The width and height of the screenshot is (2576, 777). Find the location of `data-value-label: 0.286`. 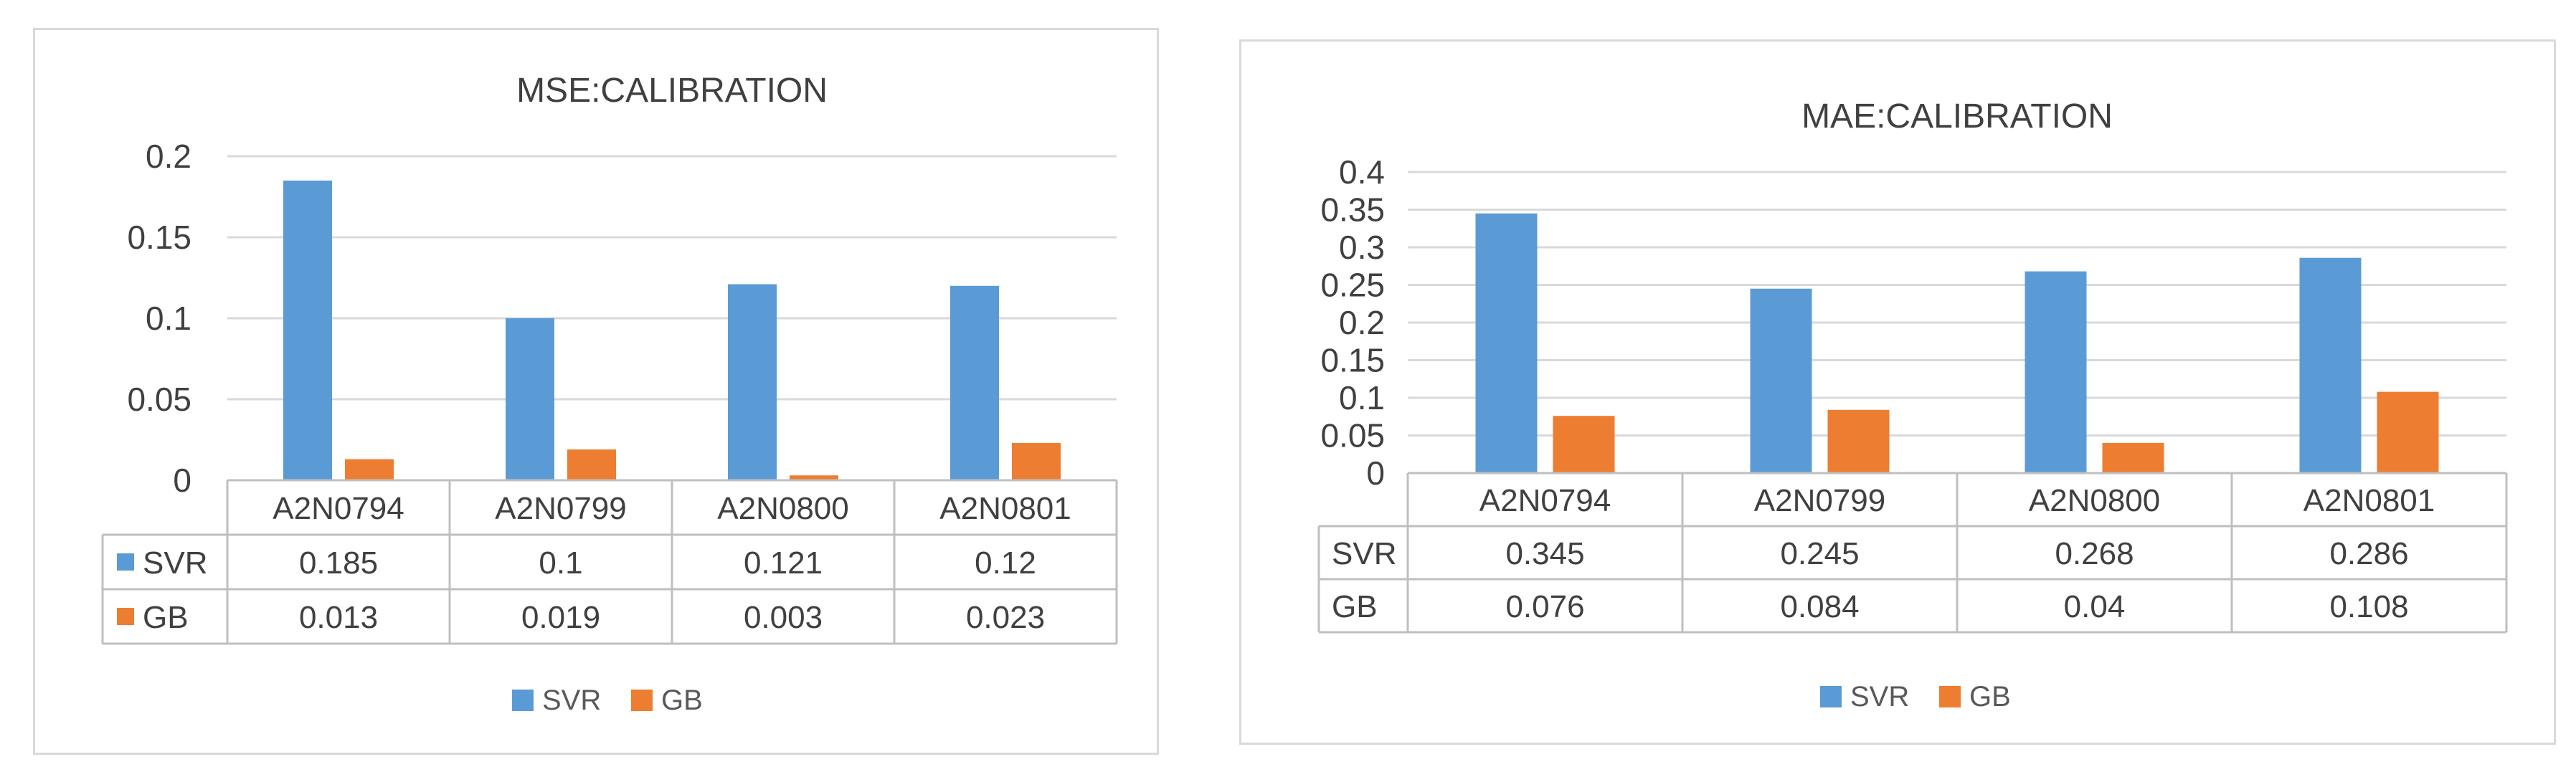

data-value-label: 0.286 is located at coordinates (2368, 553).